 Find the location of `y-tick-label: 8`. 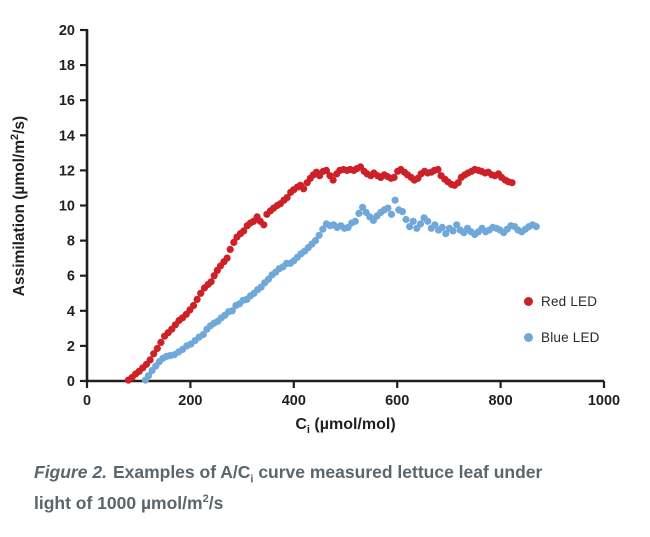

y-tick-label: 8 is located at coordinates (71, 242).